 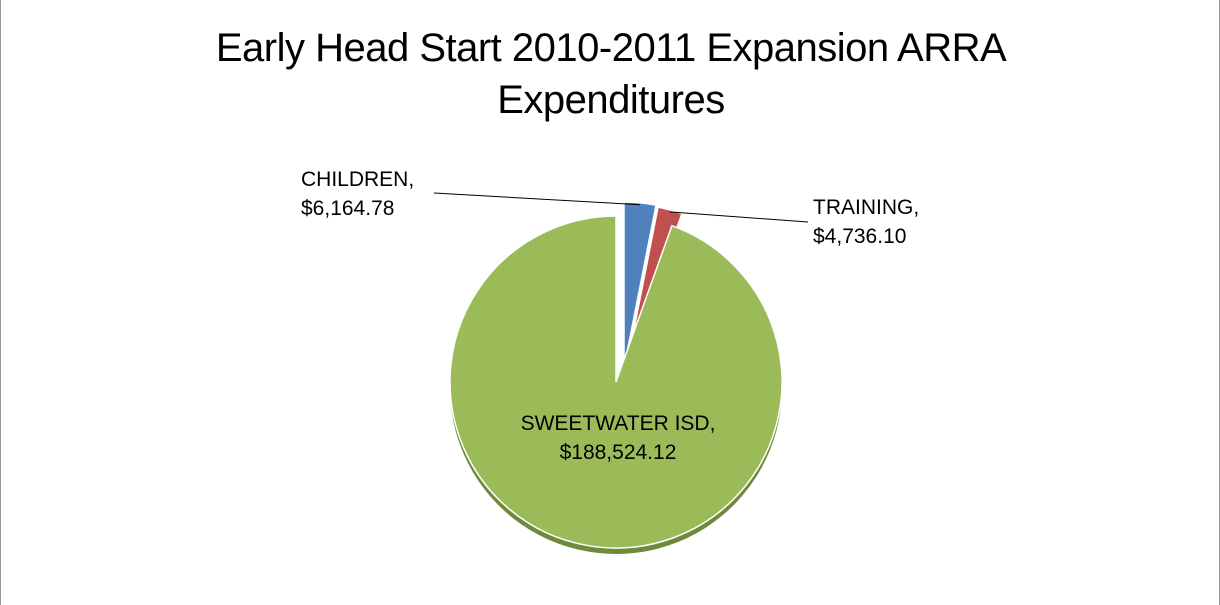 What do you see at coordinates (618, 438) in the screenshot?
I see `data-label: SWEETWATER ISD, $188,524.12` at bounding box center [618, 438].